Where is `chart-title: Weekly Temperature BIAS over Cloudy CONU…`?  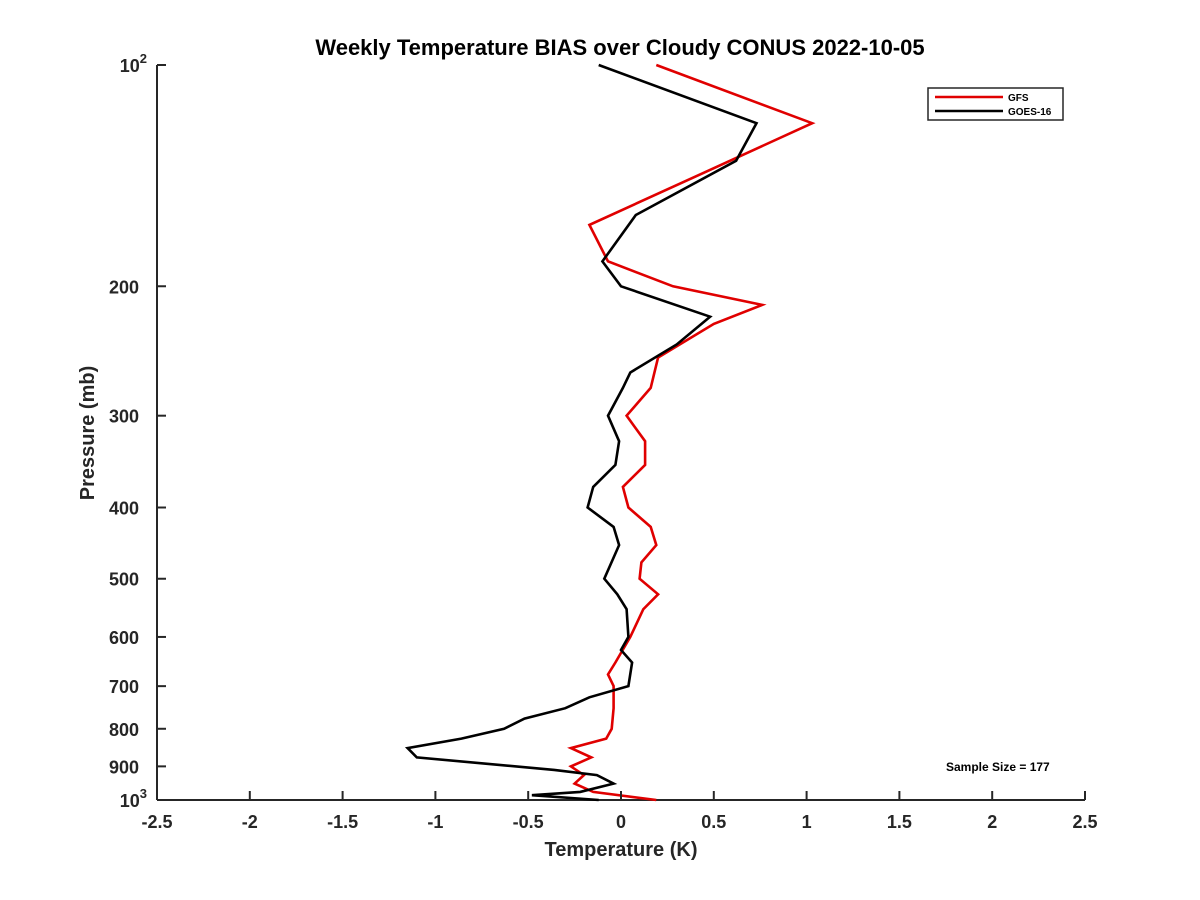
chart-title: Weekly Temperature BIAS over Cloudy CONU… is located at coordinates (619, 47).